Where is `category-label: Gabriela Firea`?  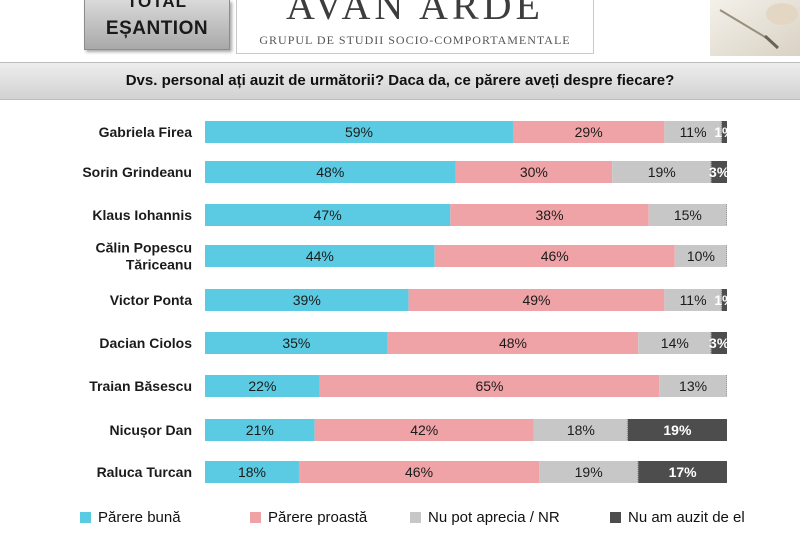 category-label: Gabriela Firea is located at coordinates (146, 132).